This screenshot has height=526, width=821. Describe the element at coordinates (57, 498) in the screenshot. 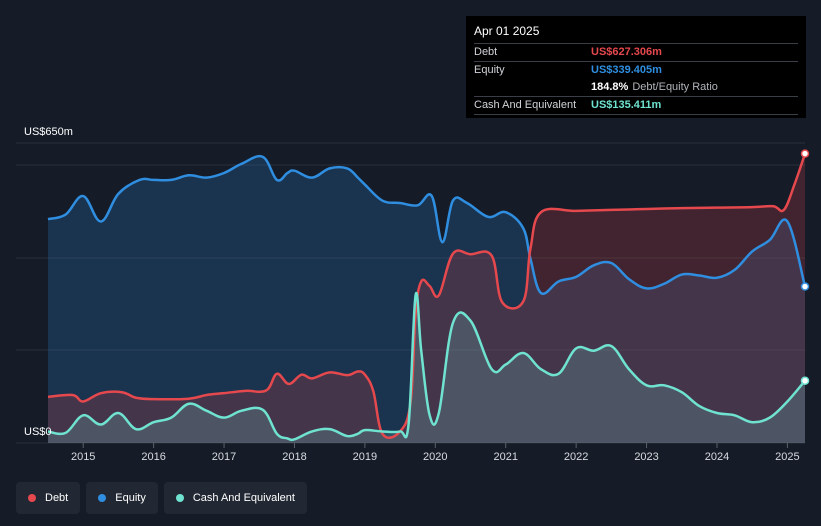

I see `legend-debt-label: Debt` at that location.